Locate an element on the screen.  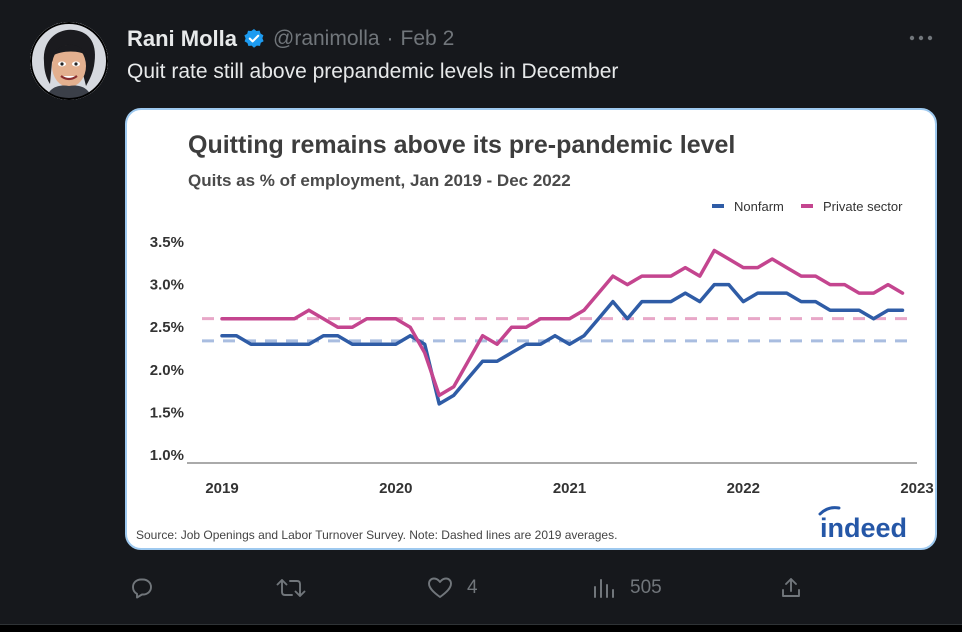
chart-legend: Nonfarm Private sector is located at coordinates (807, 206).